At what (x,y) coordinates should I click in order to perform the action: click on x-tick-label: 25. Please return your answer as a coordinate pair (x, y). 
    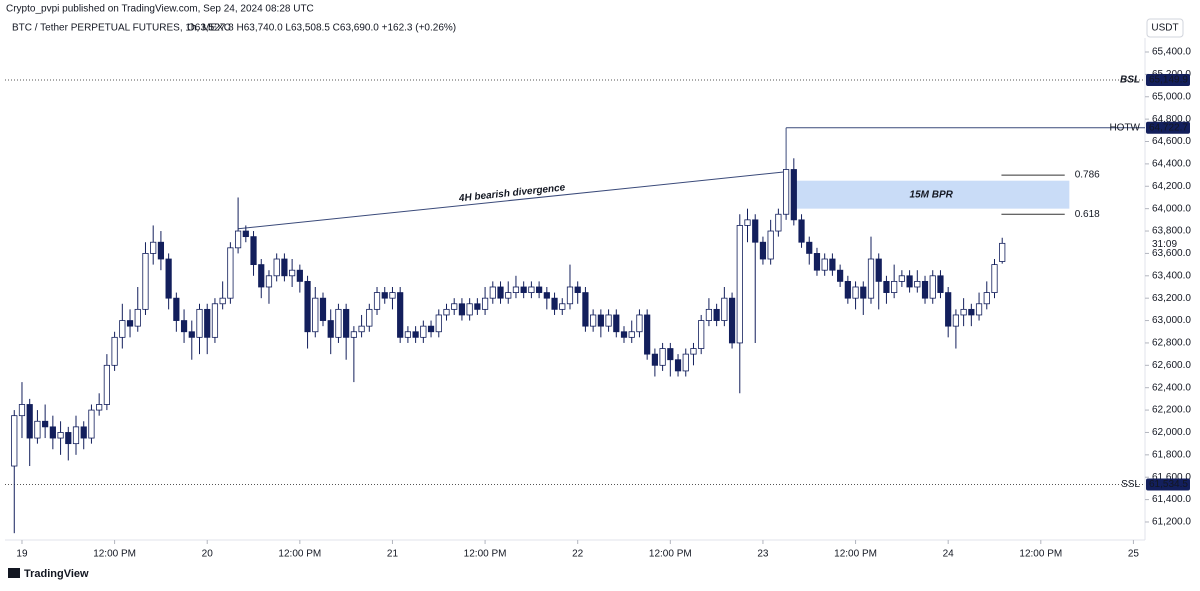
    Looking at the image, I should click on (1134, 554).